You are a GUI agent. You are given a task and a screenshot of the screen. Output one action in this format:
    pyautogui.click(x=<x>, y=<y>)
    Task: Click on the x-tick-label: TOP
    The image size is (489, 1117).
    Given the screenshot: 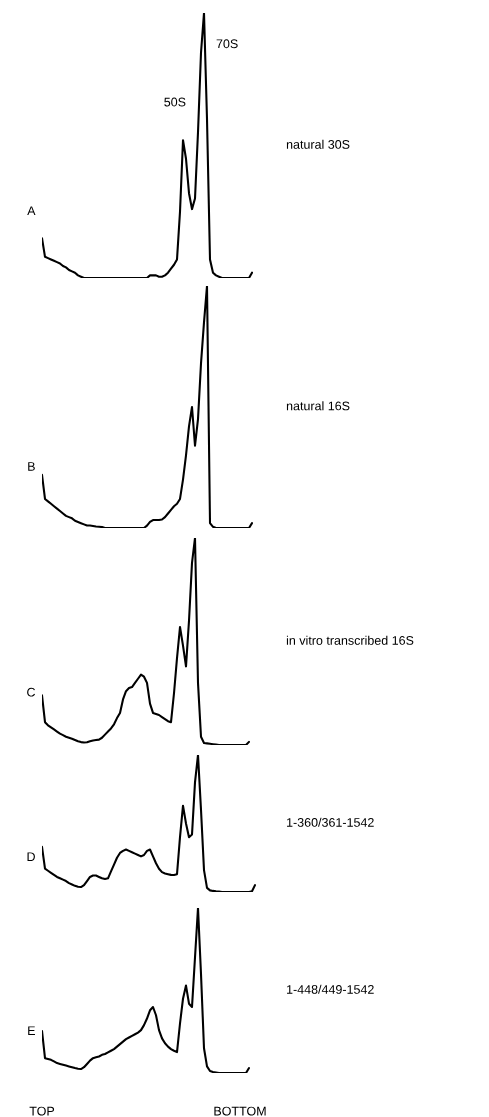 What is the action you would take?
    pyautogui.click(x=42, y=1111)
    